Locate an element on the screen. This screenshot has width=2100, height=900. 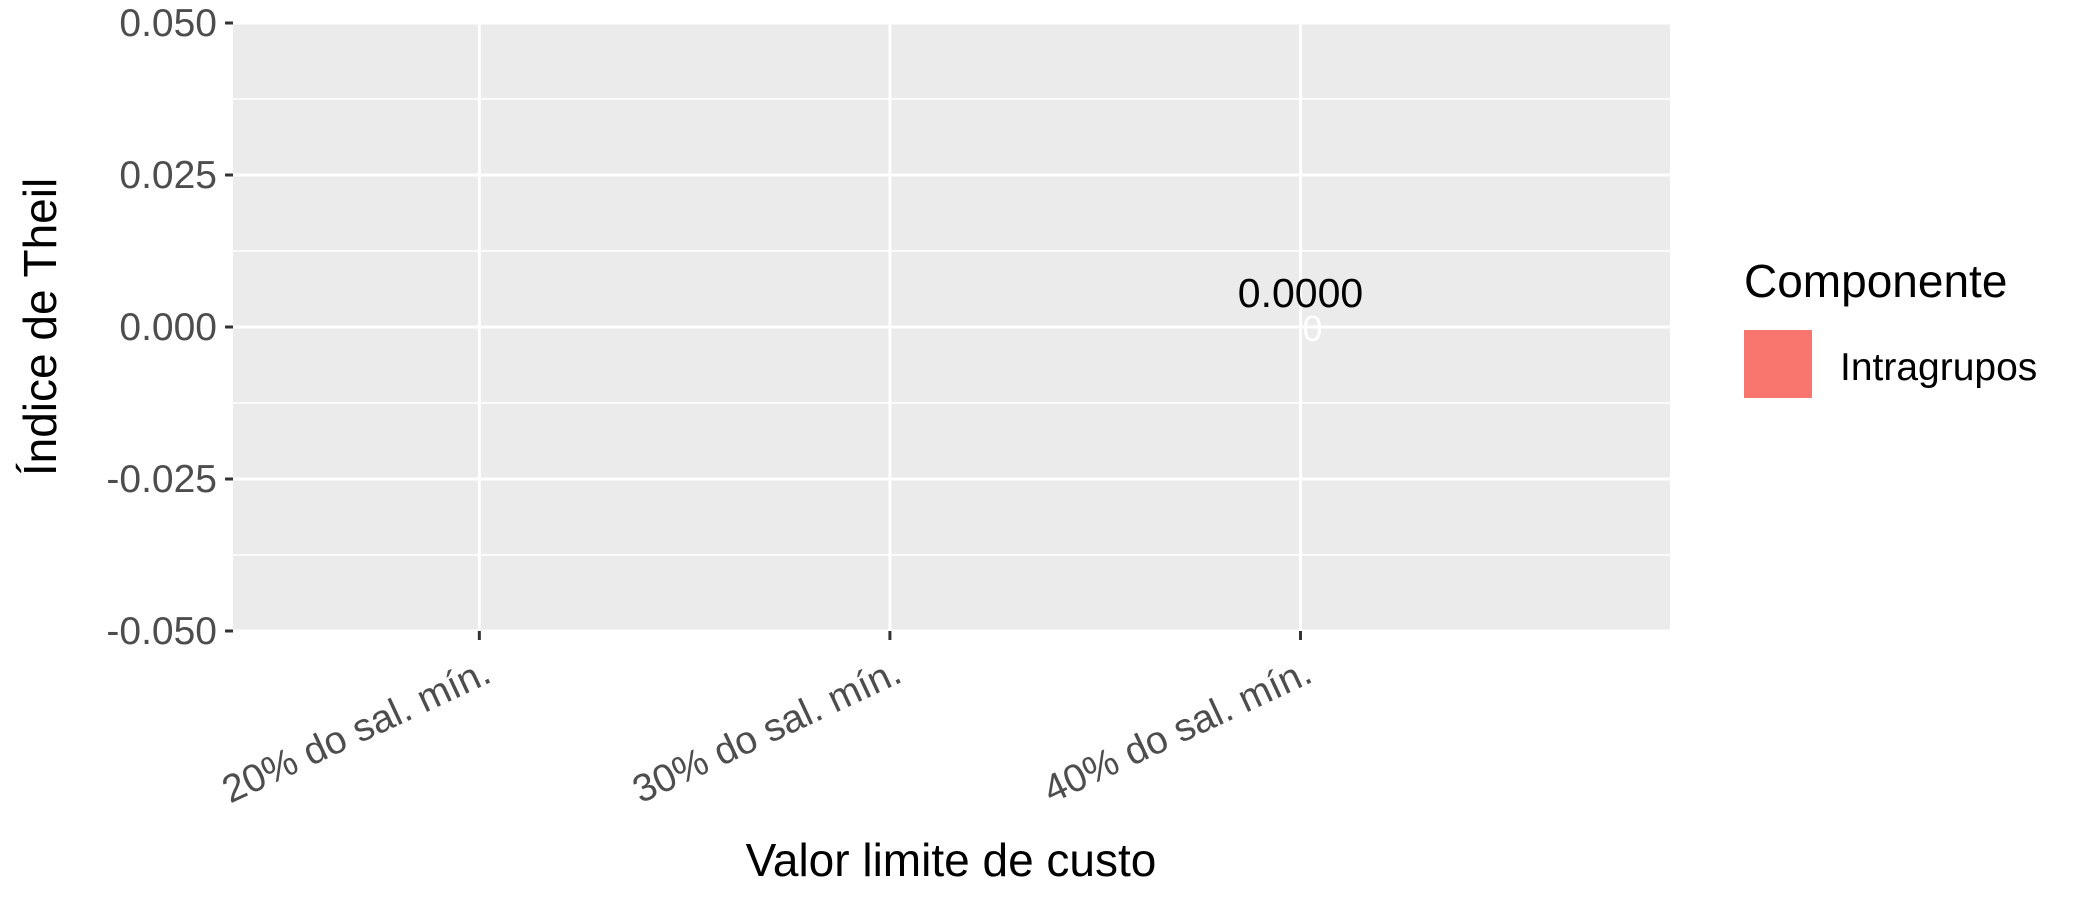
y-tick-label: -0.050 is located at coordinates (161, 631).